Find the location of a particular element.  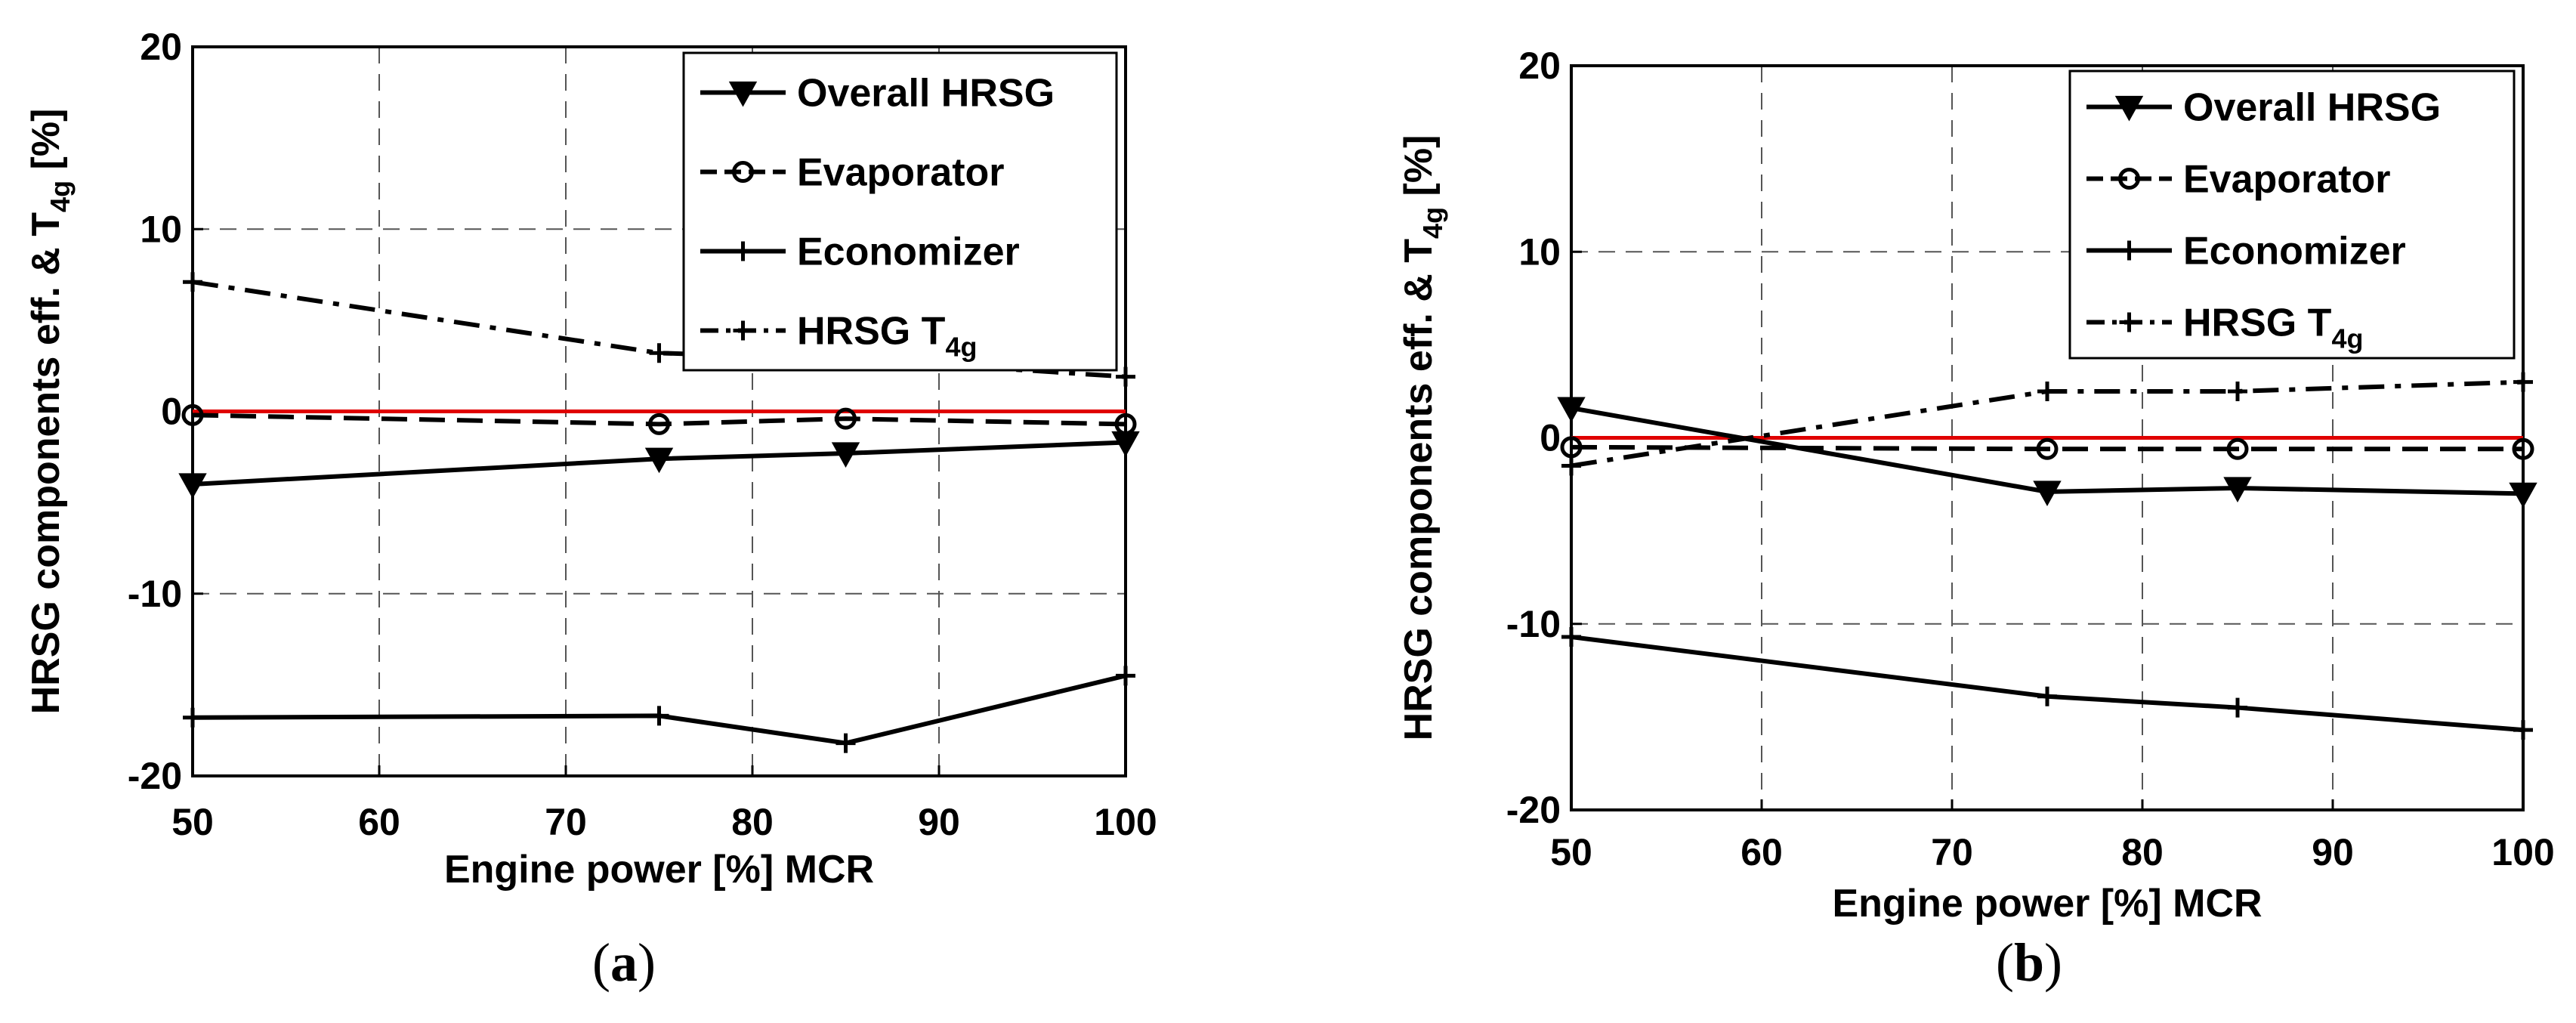

panel-caption: (b) is located at coordinates (2029, 962).